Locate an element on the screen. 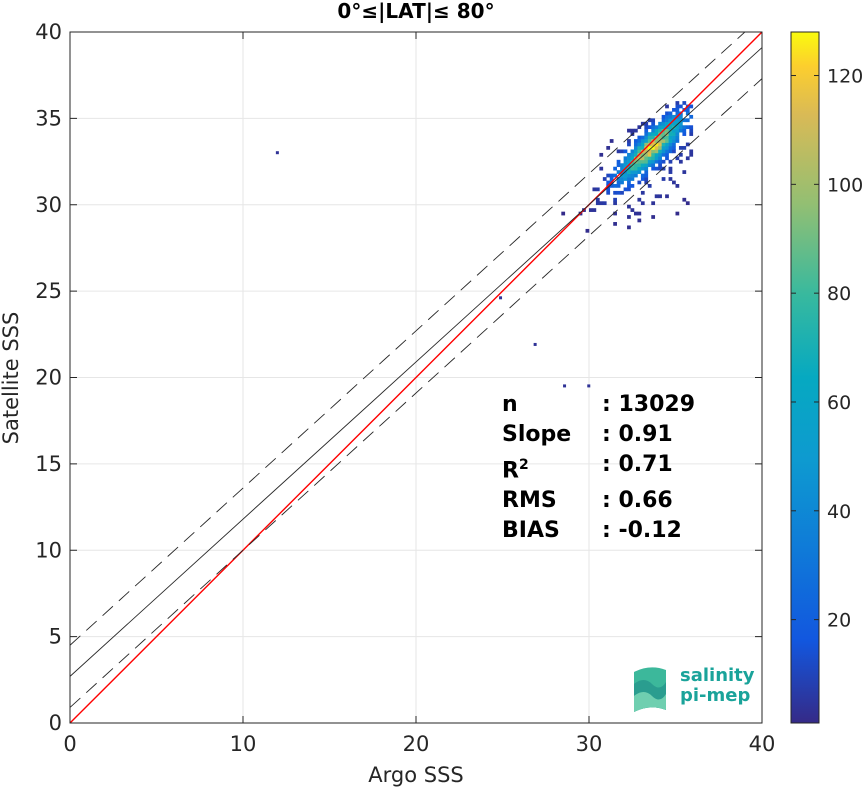 The image size is (865, 790). stat-r2-label: R2 is located at coordinates (515, 470).